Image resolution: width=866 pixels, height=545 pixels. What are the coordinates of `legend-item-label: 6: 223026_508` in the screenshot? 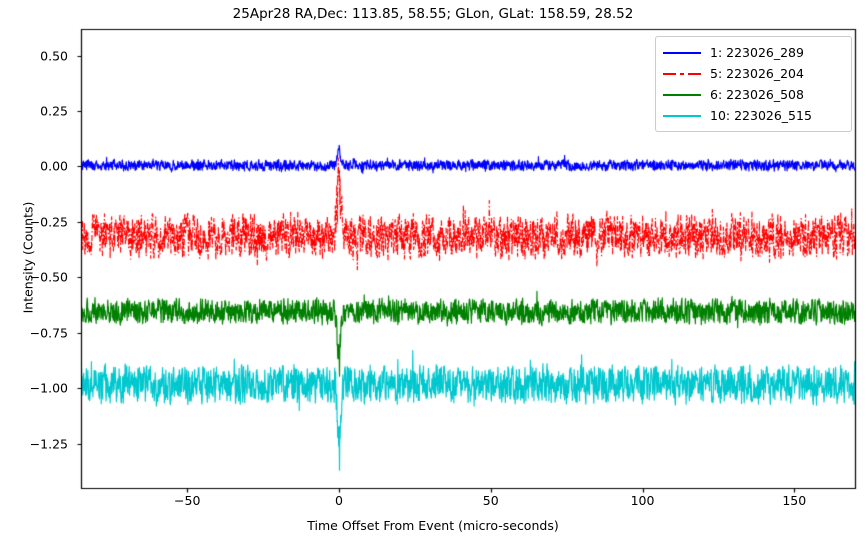 It's located at (757, 94).